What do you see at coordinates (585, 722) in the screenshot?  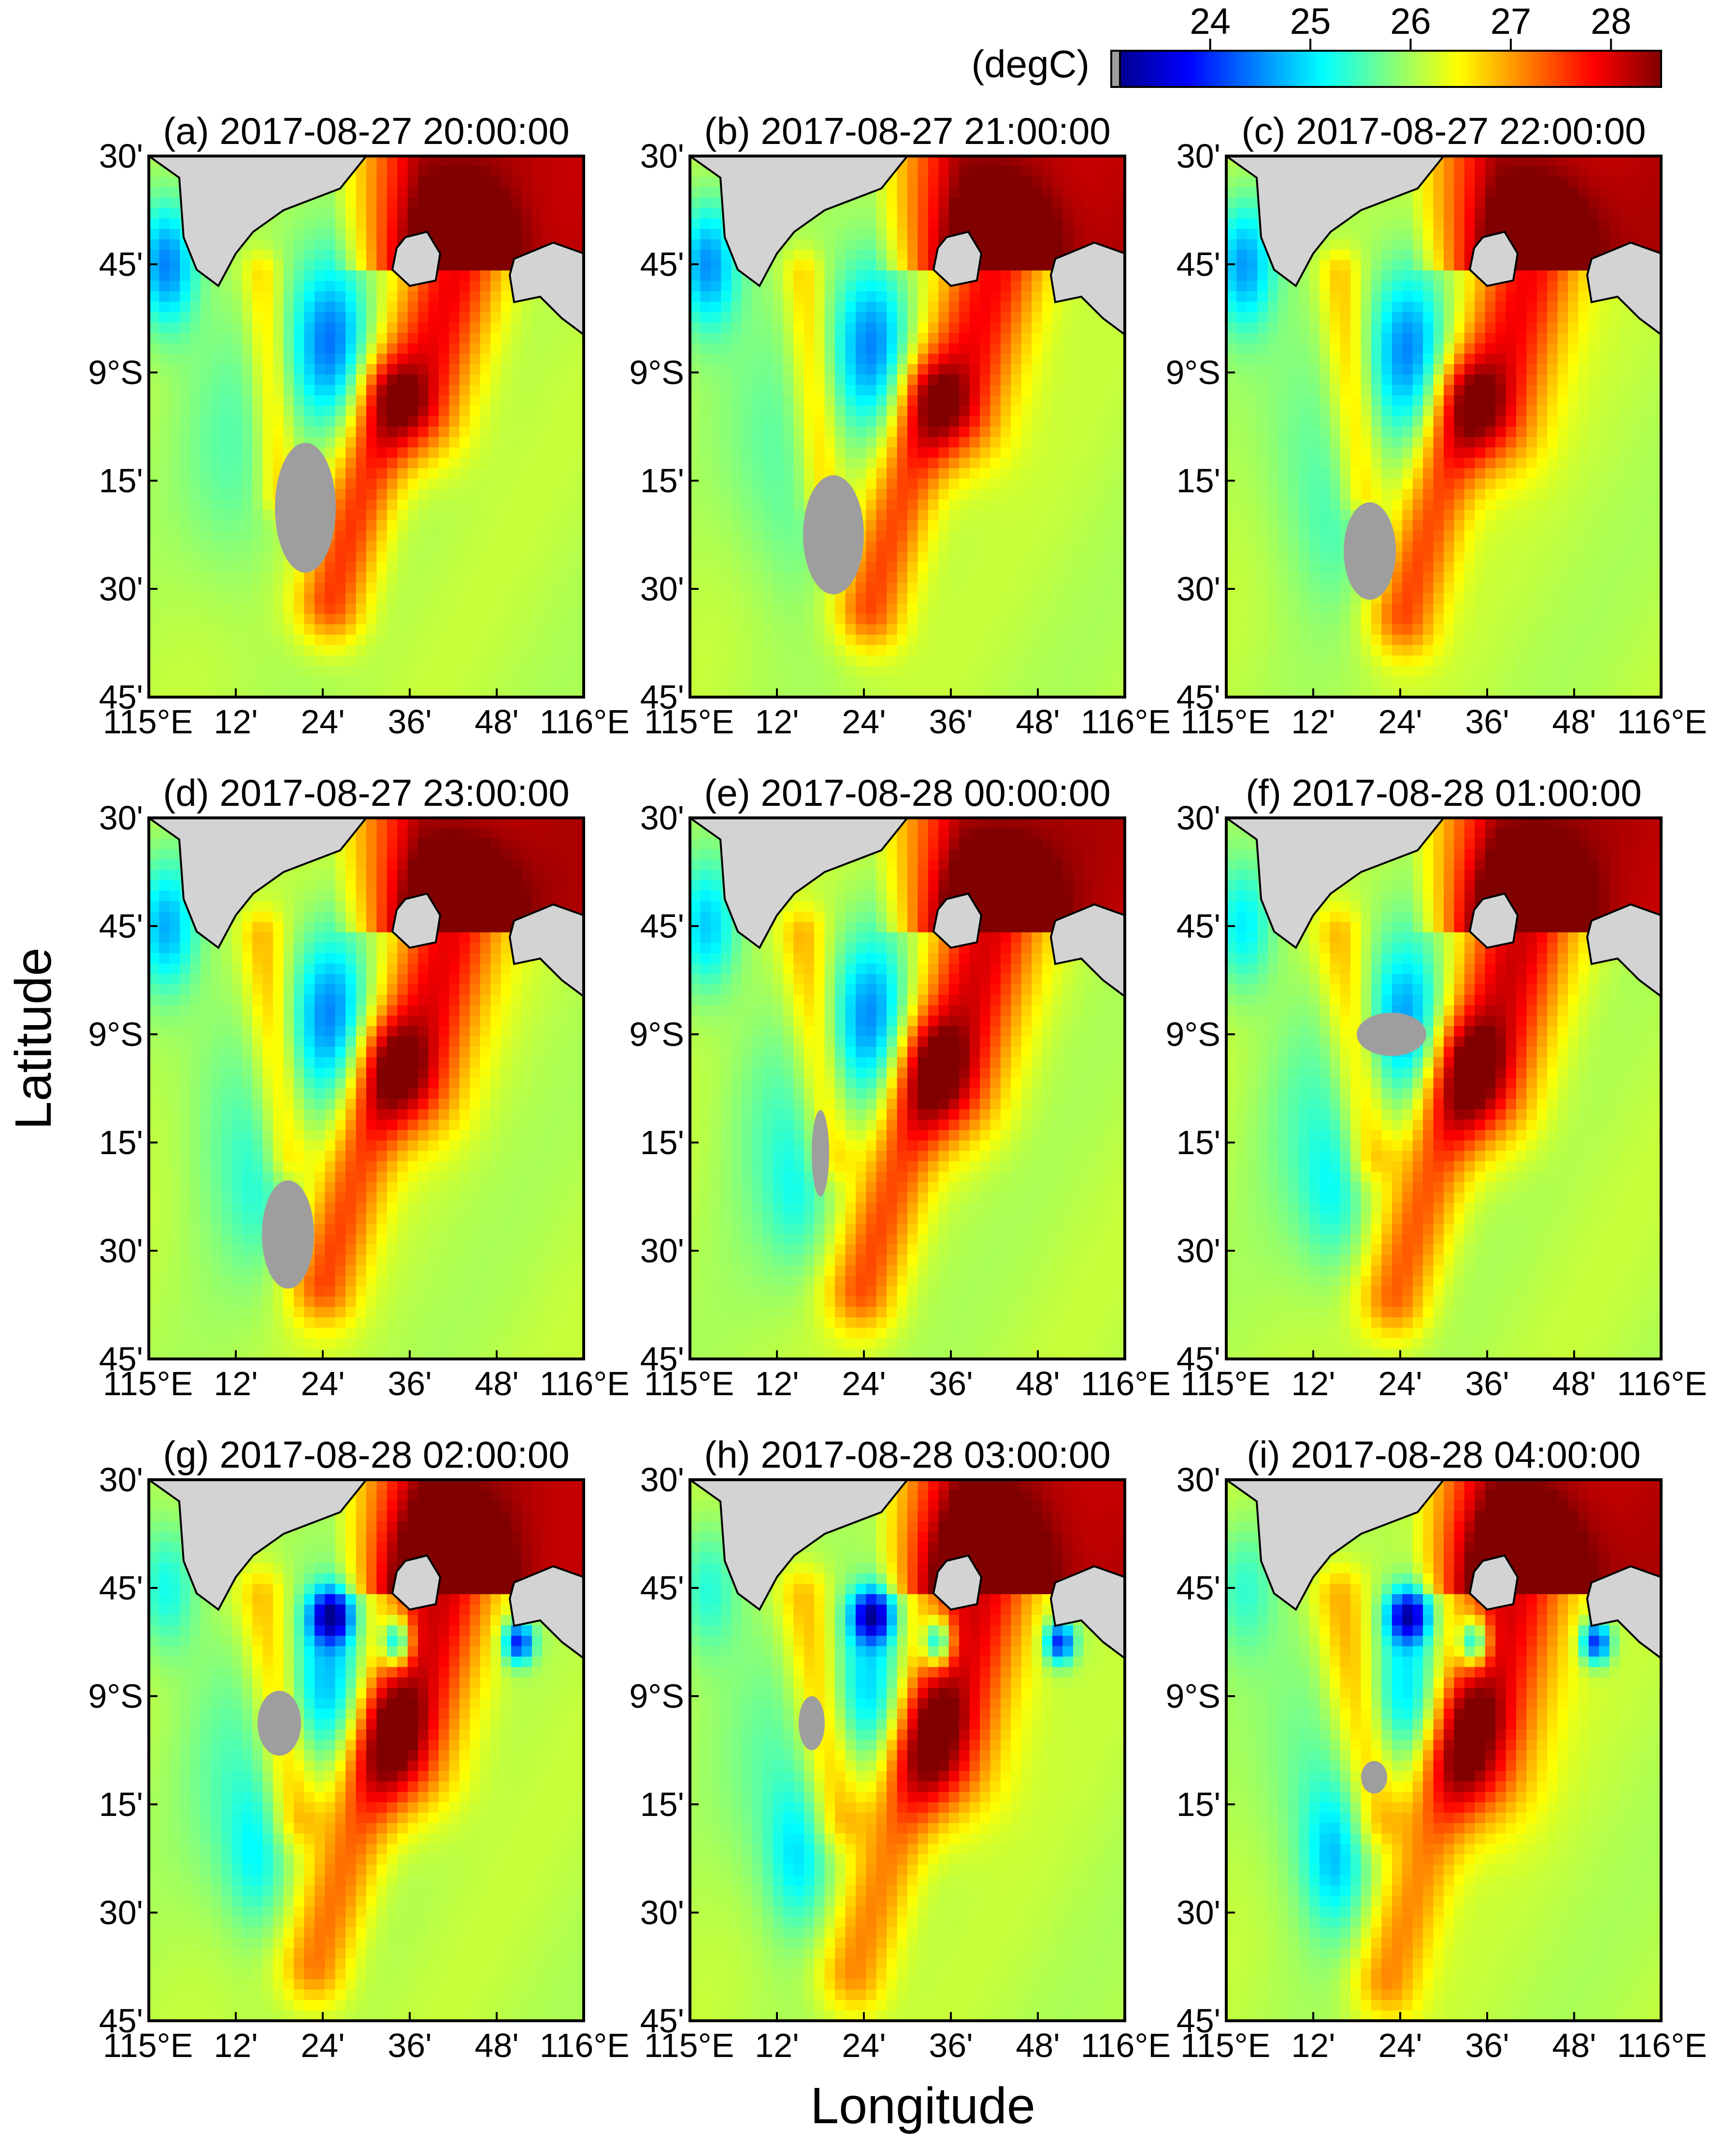 I see `x-tick-label: 116°E` at bounding box center [585, 722].